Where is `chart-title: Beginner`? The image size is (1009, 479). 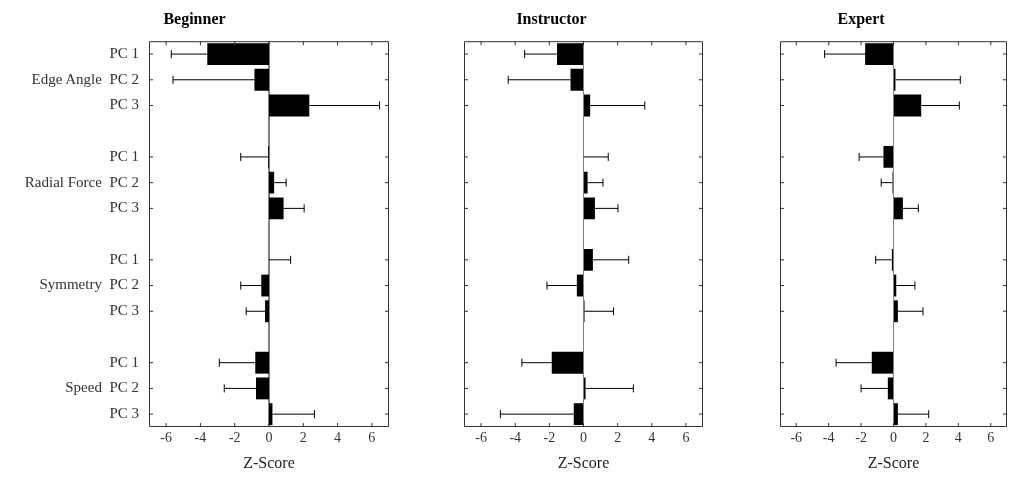
chart-title: Beginner is located at coordinates (194, 18).